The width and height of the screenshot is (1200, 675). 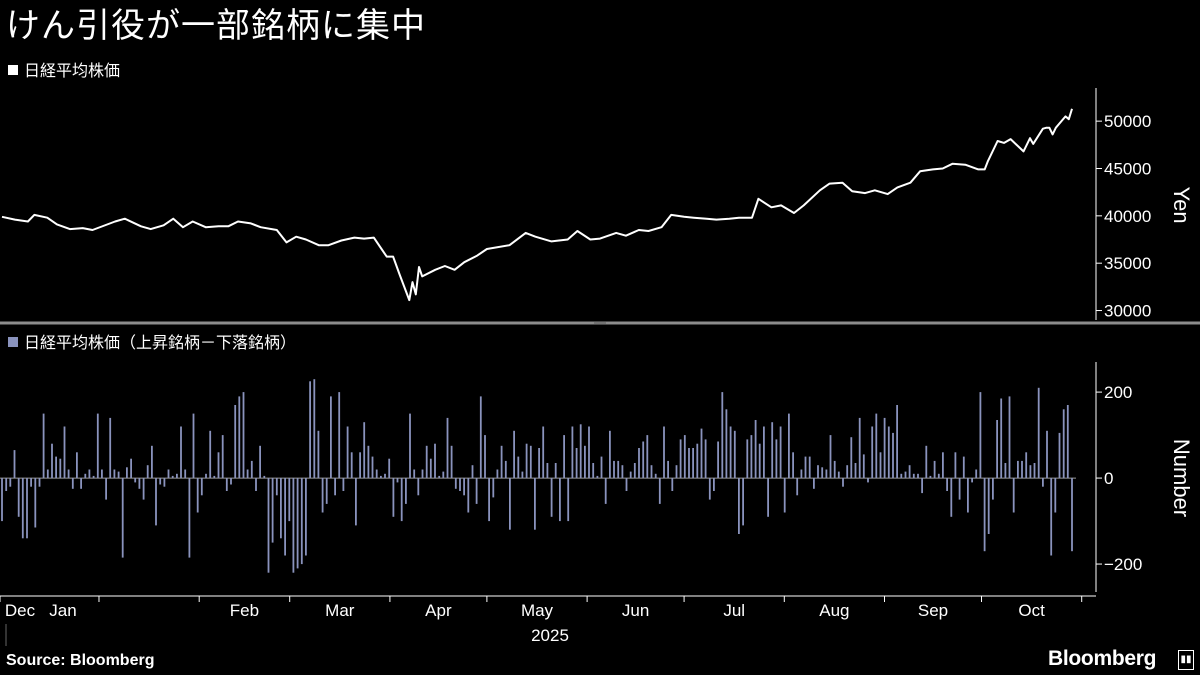 What do you see at coordinates (834, 610) in the screenshot?
I see `x-tick-label: Aug` at bounding box center [834, 610].